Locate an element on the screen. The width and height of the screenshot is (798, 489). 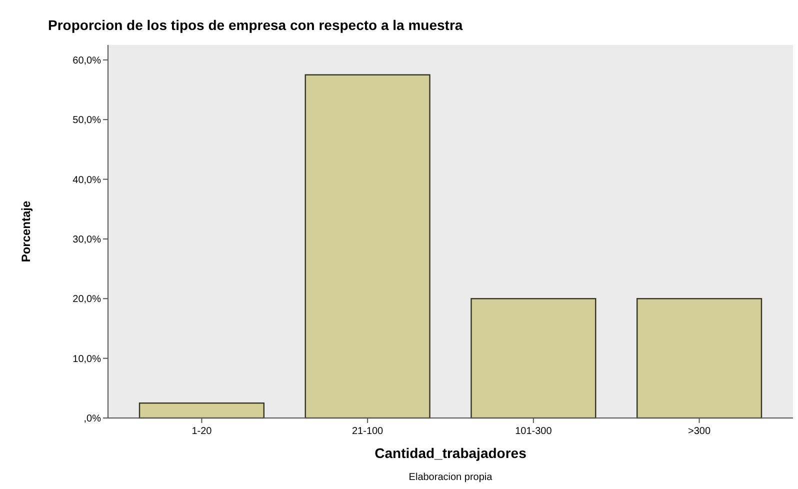
x-tick-label: 21-100 is located at coordinates (368, 431).